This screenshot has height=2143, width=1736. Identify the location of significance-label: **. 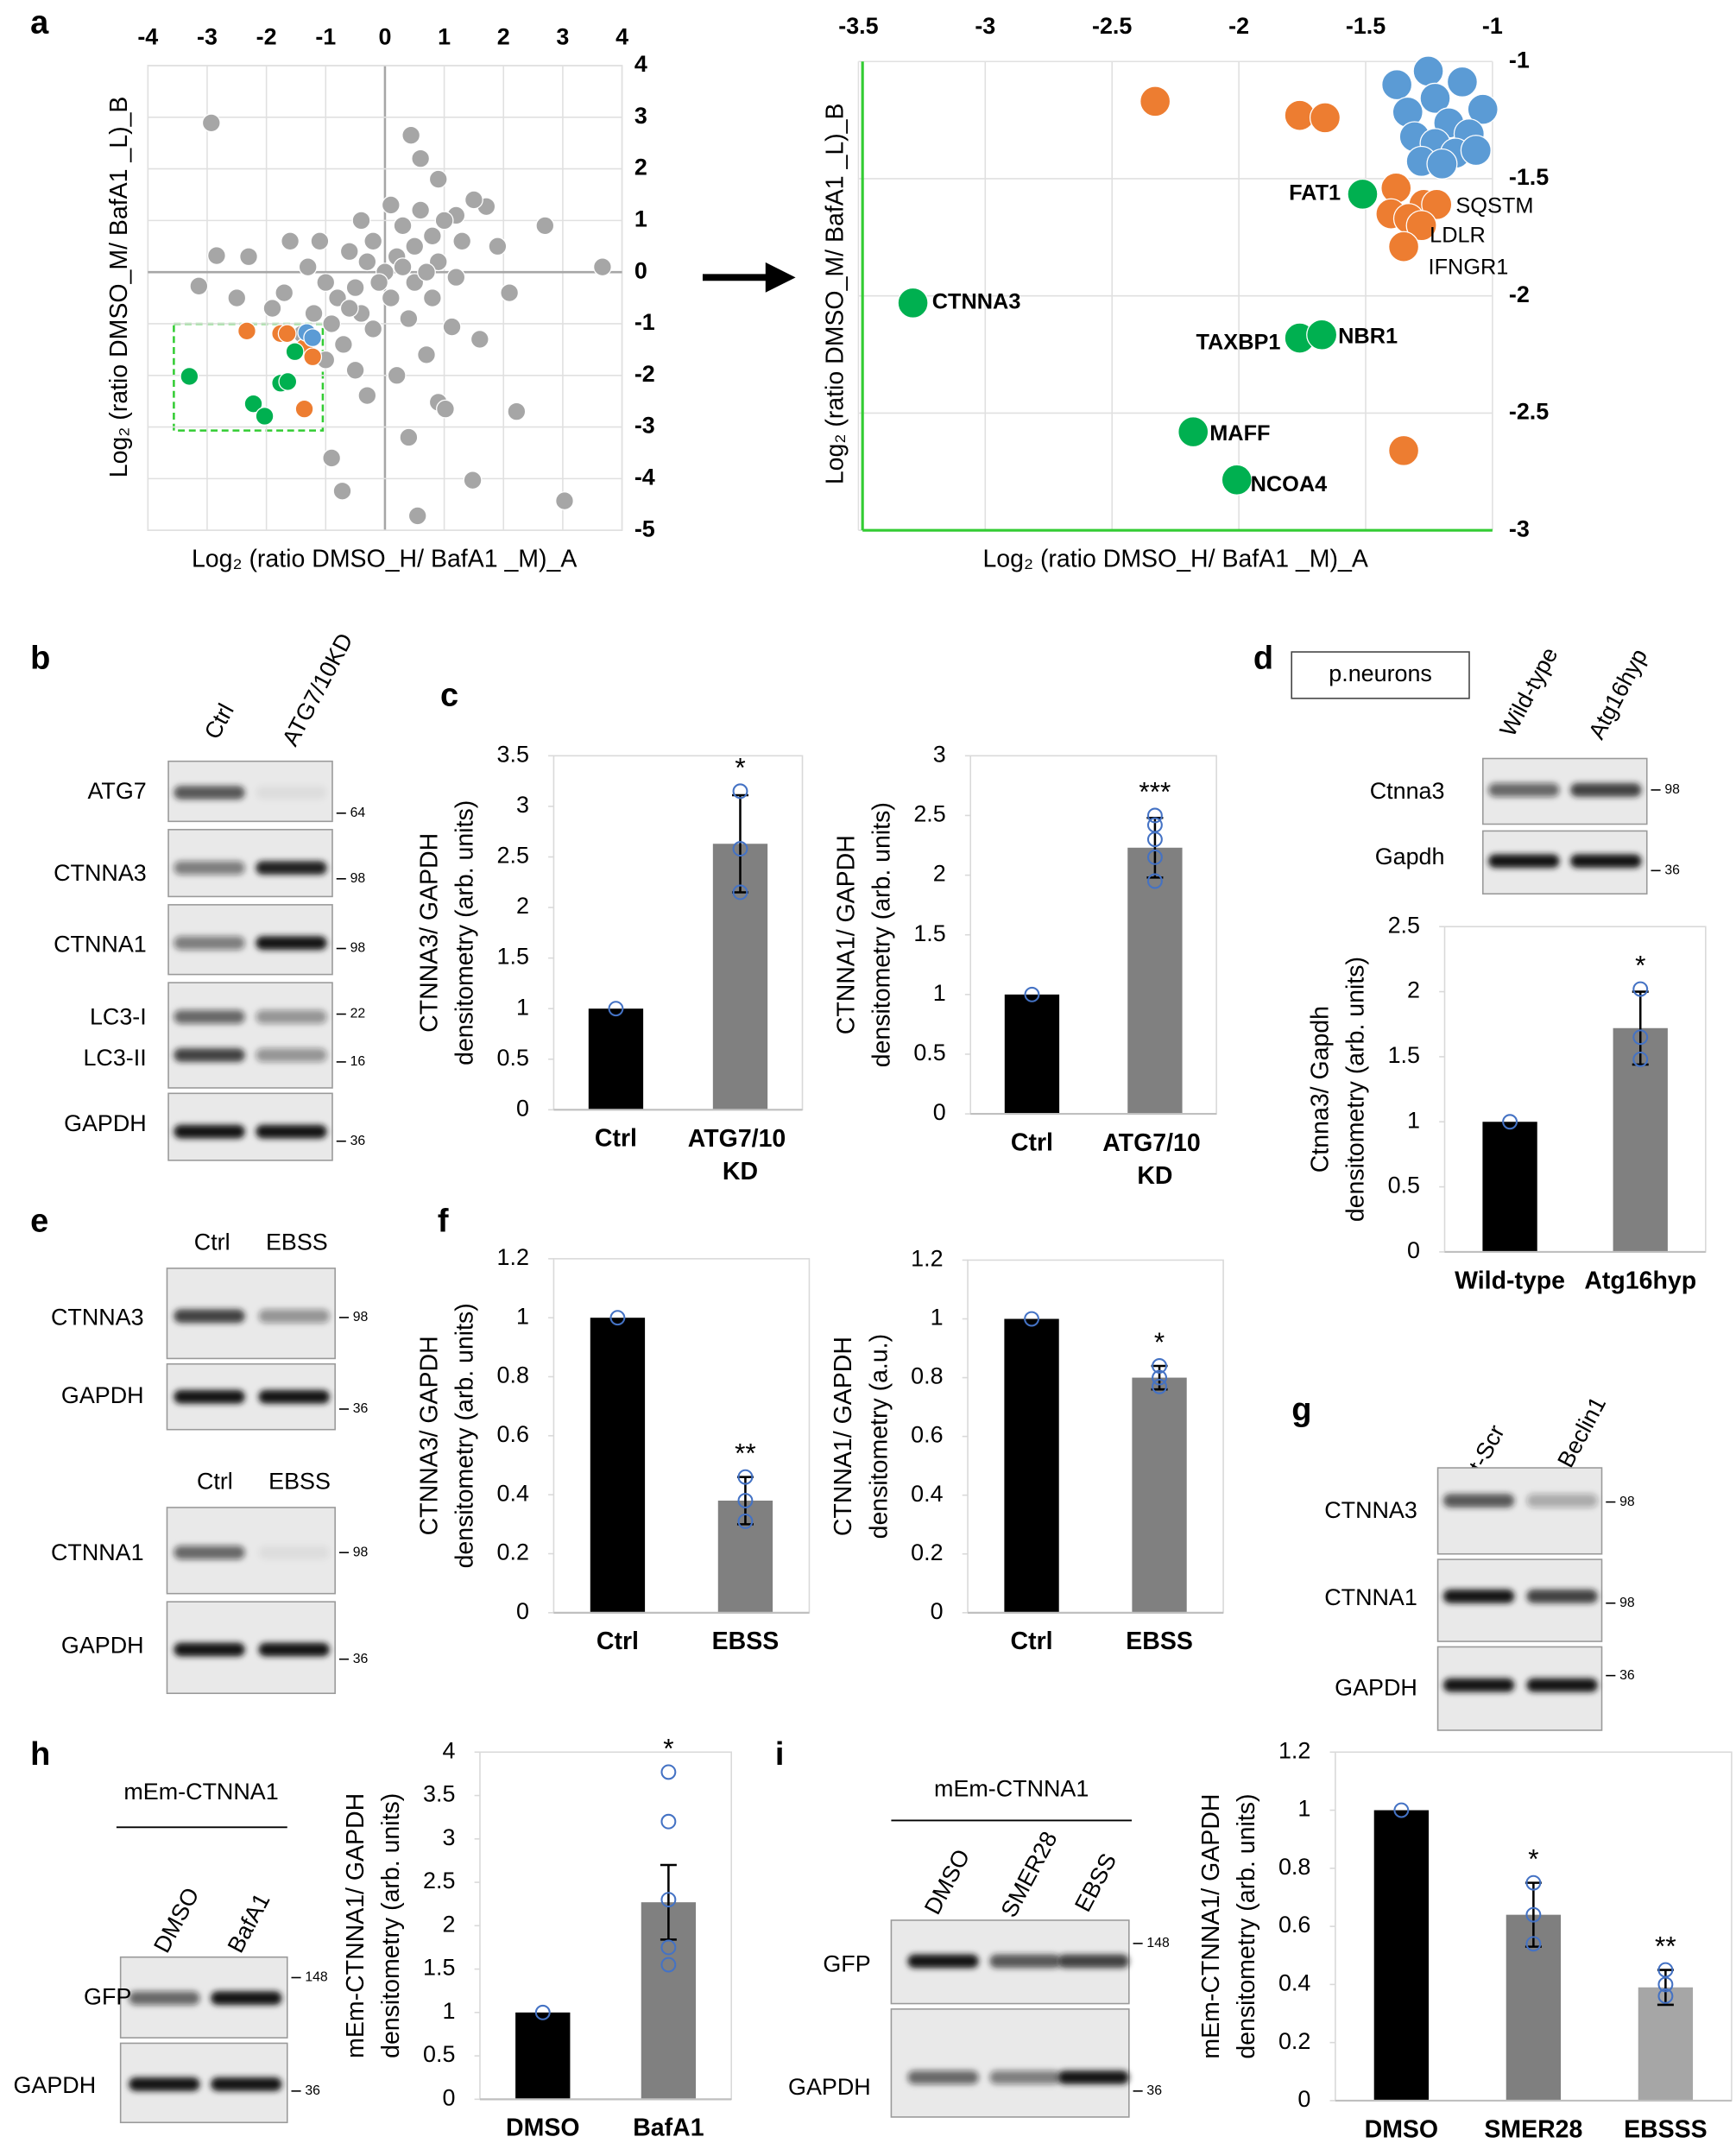
(1665, 1946).